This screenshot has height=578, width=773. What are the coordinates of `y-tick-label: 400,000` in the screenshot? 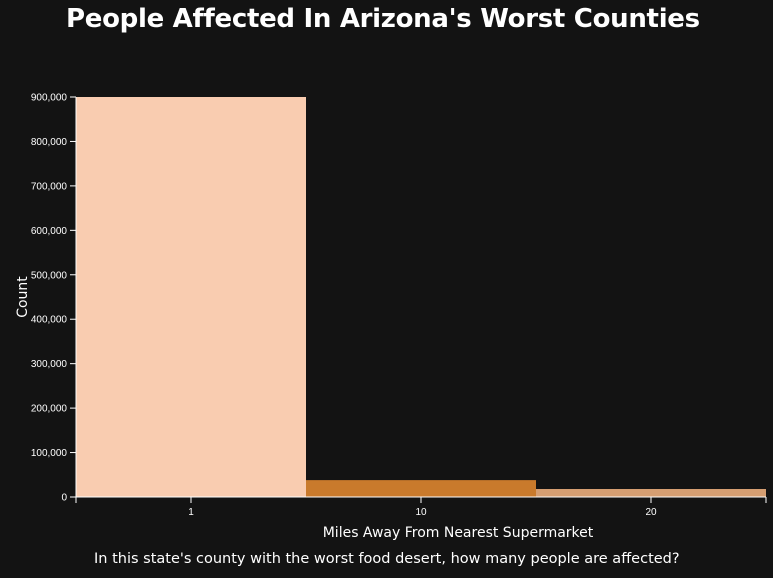 It's located at (49, 320).